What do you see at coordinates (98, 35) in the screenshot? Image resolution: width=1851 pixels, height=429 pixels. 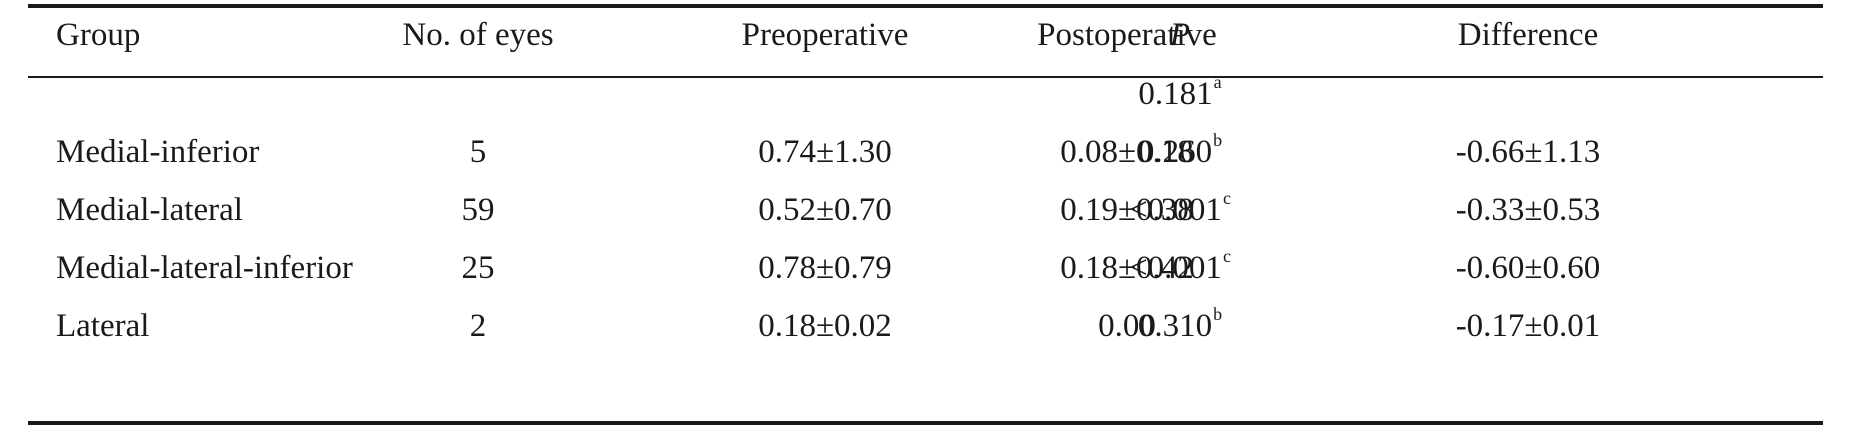 I see `header-group: Group` at bounding box center [98, 35].